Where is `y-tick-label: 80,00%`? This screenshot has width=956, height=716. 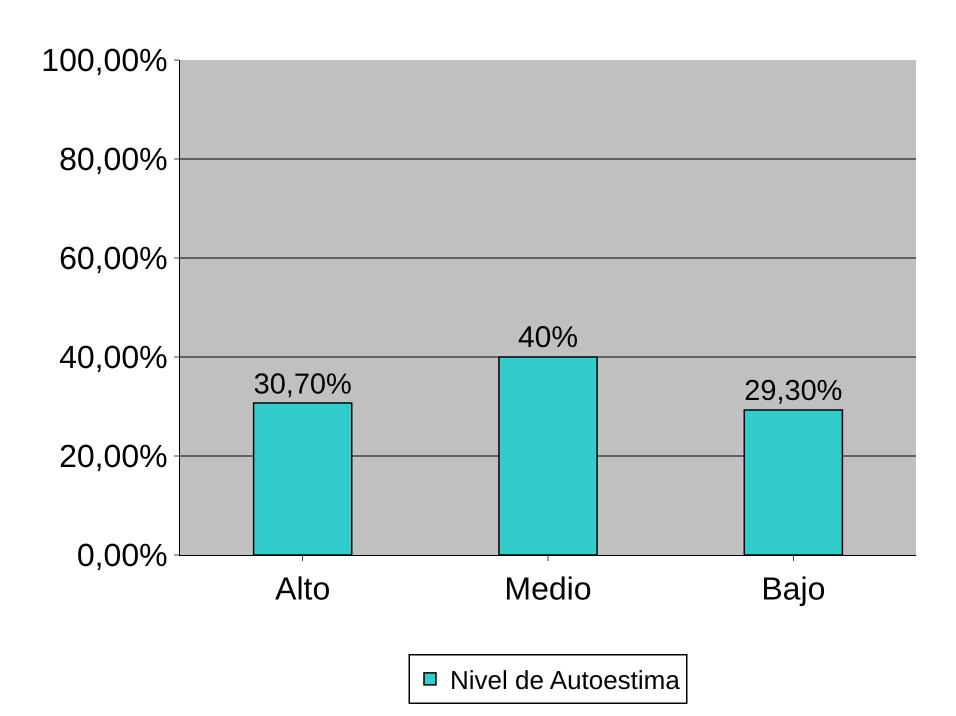
y-tick-label: 80,00% is located at coordinates (113, 159).